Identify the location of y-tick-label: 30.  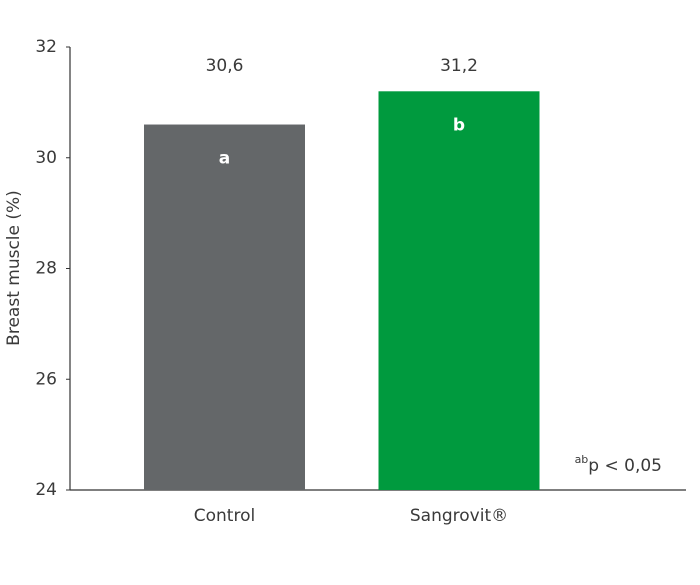
(46, 158).